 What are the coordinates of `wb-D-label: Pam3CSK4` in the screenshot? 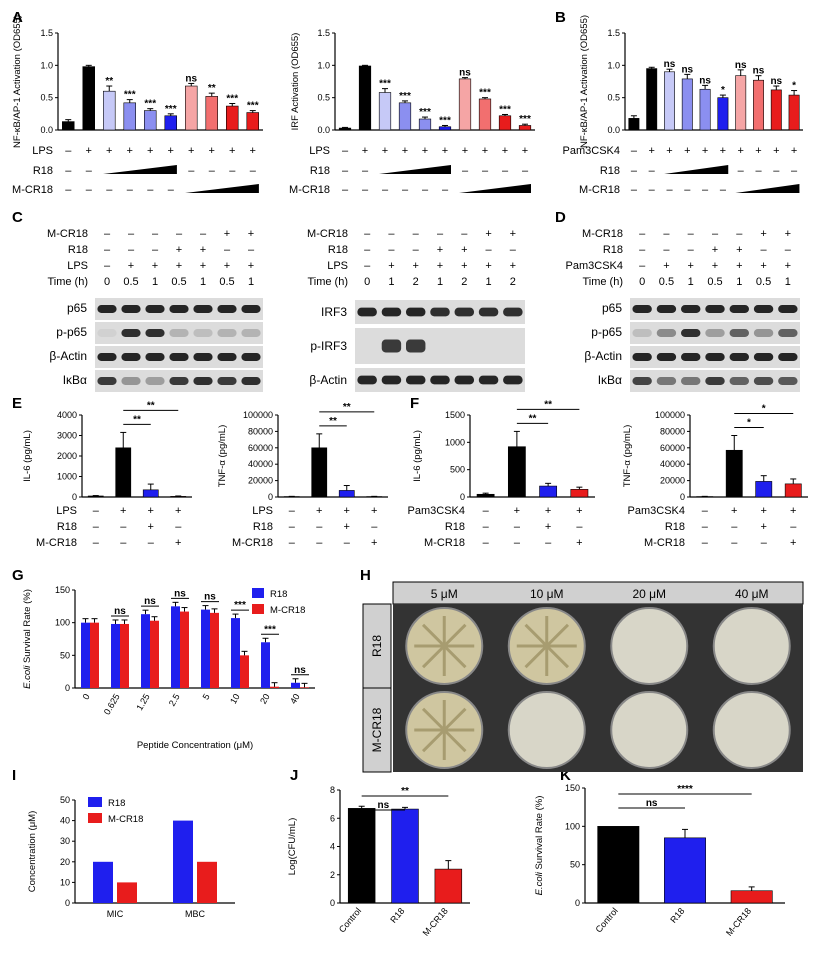 It's located at (594, 266).